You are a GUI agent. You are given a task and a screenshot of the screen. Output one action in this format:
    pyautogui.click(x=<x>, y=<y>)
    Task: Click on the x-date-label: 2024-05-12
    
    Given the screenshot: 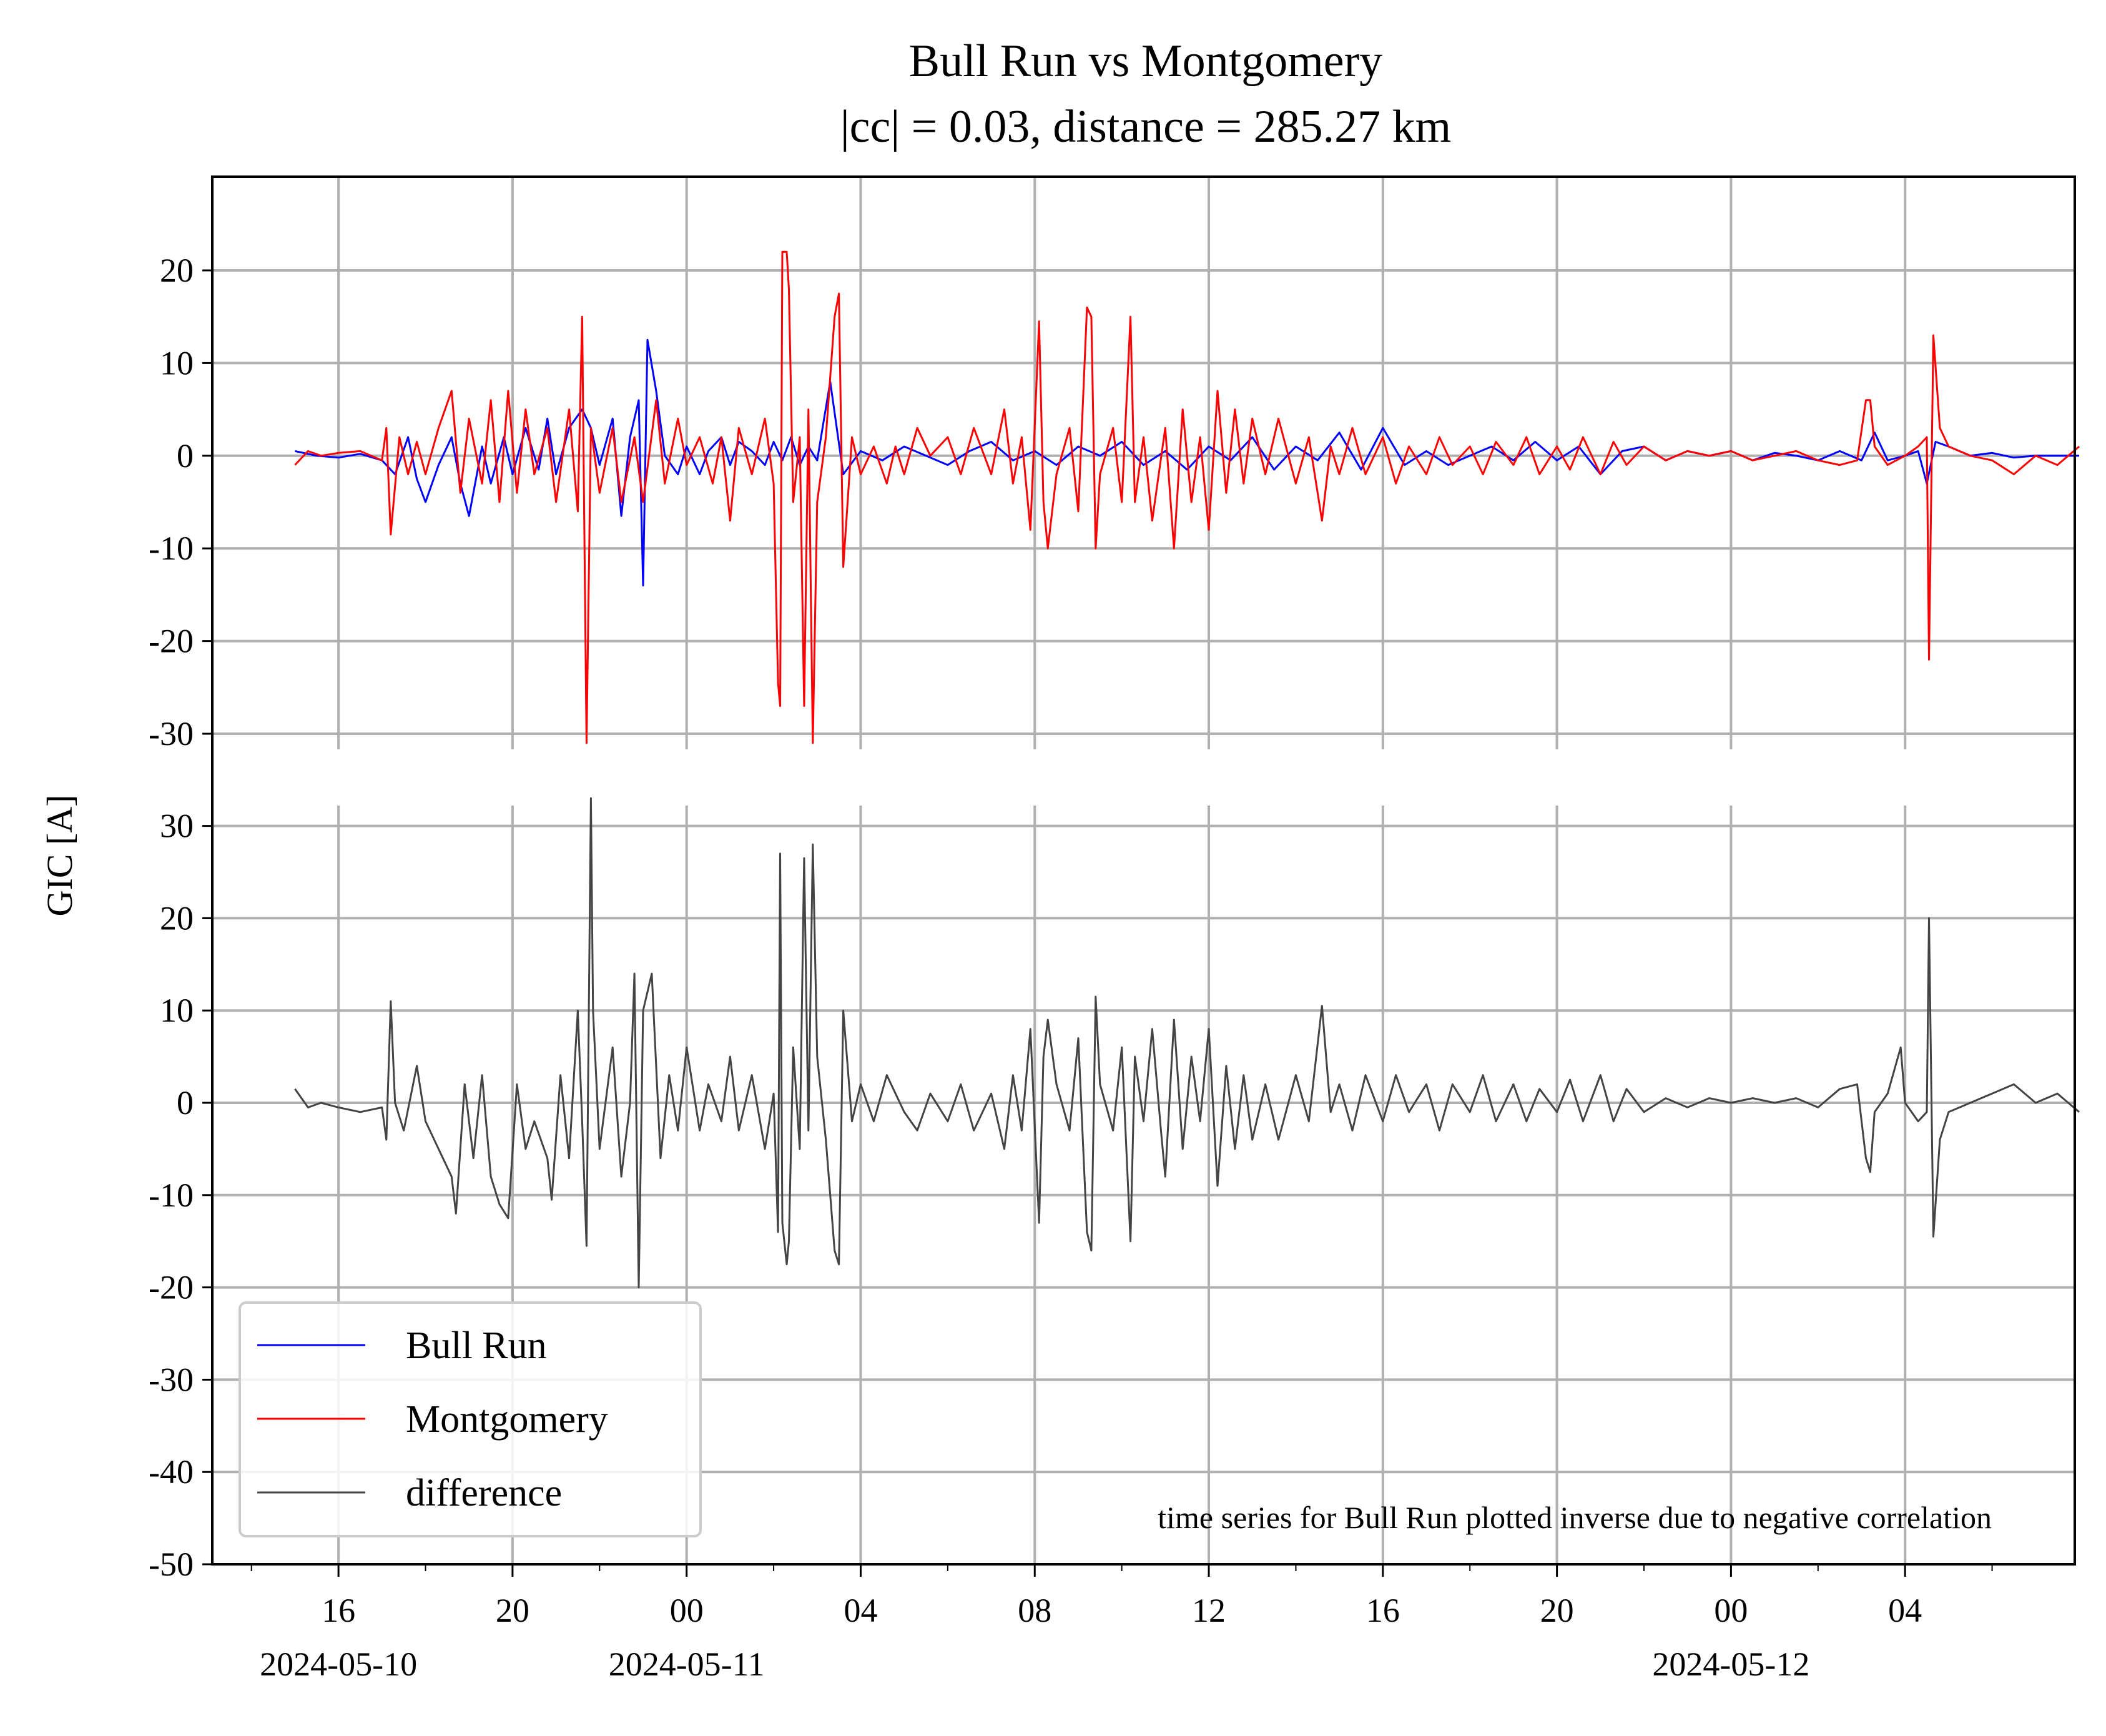 What is the action you would take?
    pyautogui.click(x=1731, y=1664)
    